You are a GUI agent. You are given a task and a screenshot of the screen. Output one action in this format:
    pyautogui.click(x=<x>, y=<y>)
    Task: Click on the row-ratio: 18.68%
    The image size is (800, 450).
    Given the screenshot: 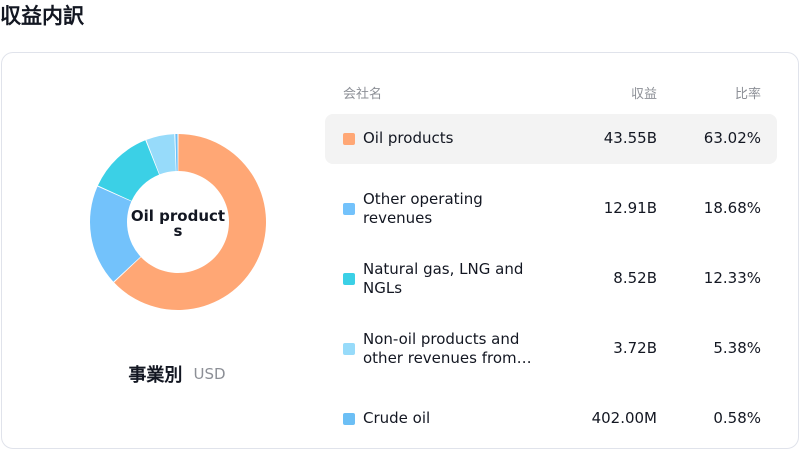 What is the action you would take?
    pyautogui.click(x=732, y=208)
    